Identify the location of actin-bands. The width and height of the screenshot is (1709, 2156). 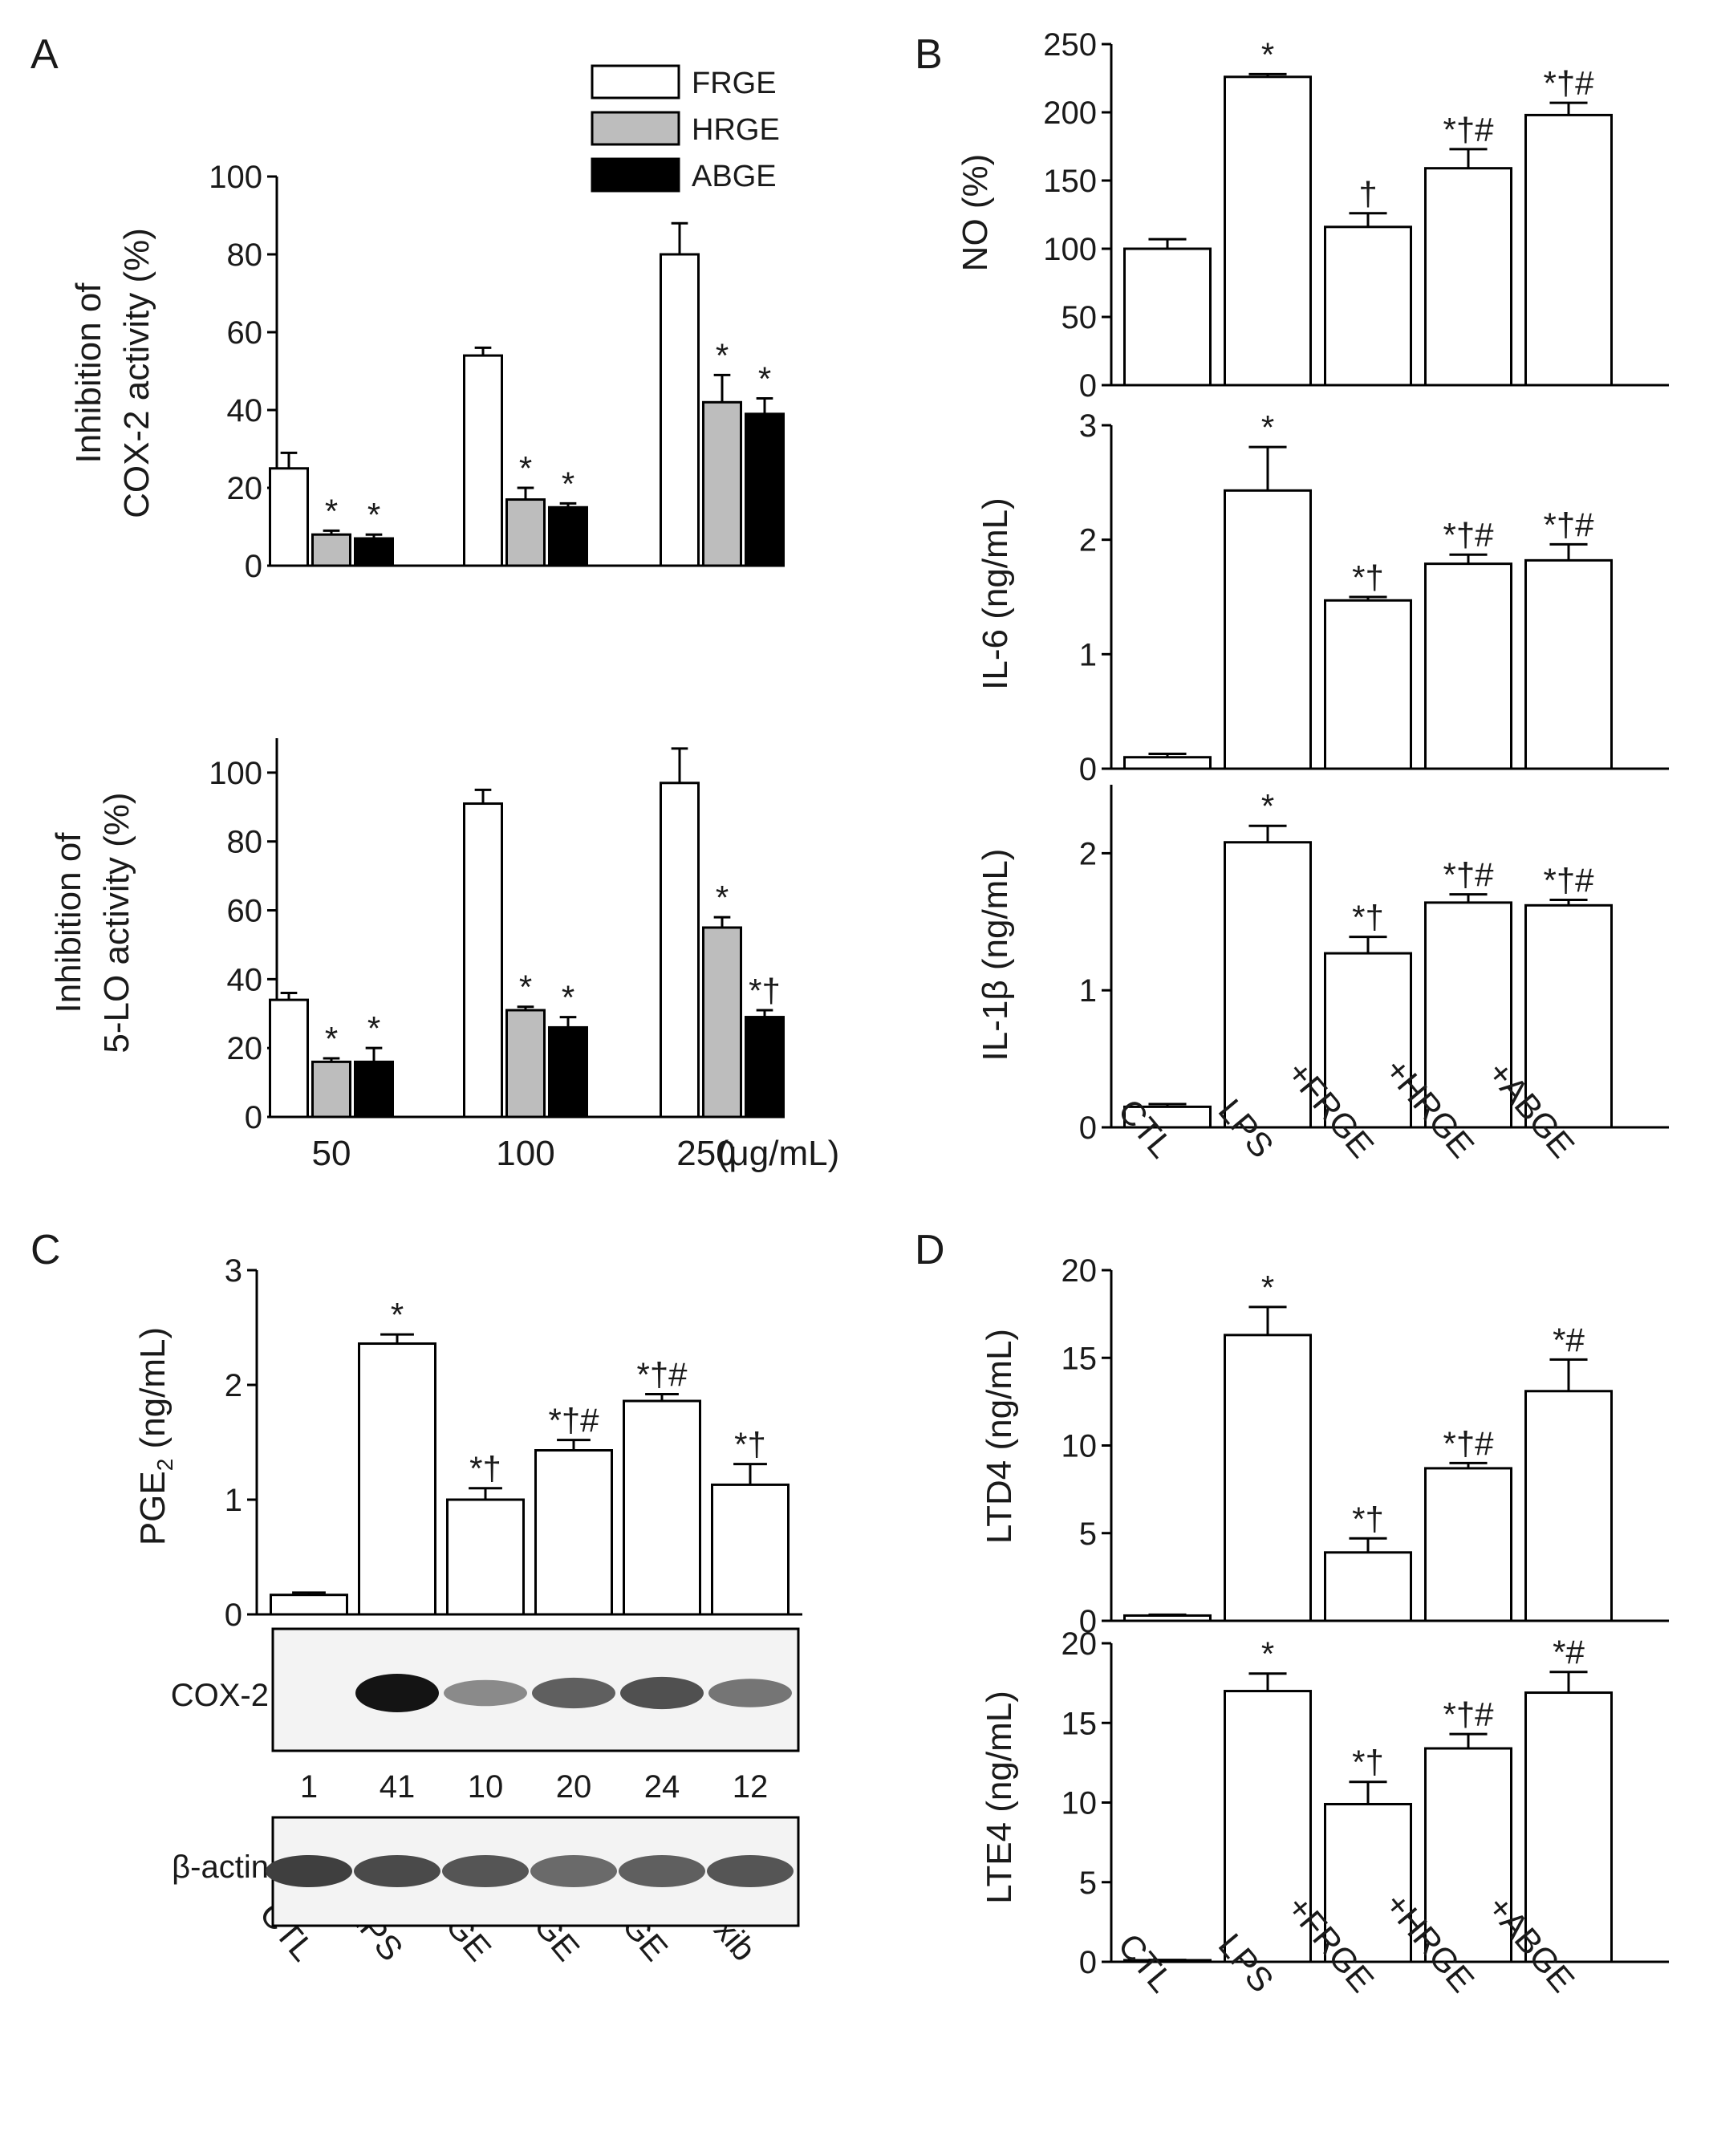
(530, 1871).